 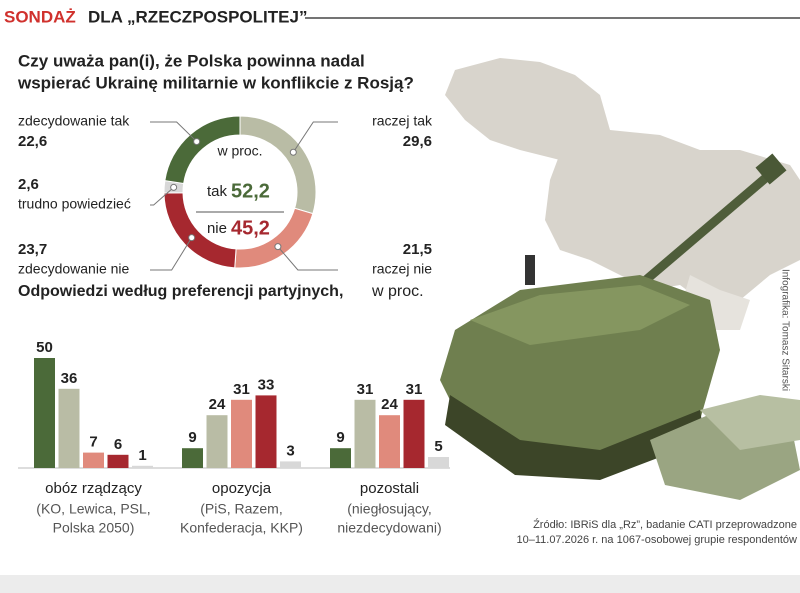 What do you see at coordinates (93, 509) in the screenshot?
I see `group-detail: (KO, Lewica, PSL,` at bounding box center [93, 509].